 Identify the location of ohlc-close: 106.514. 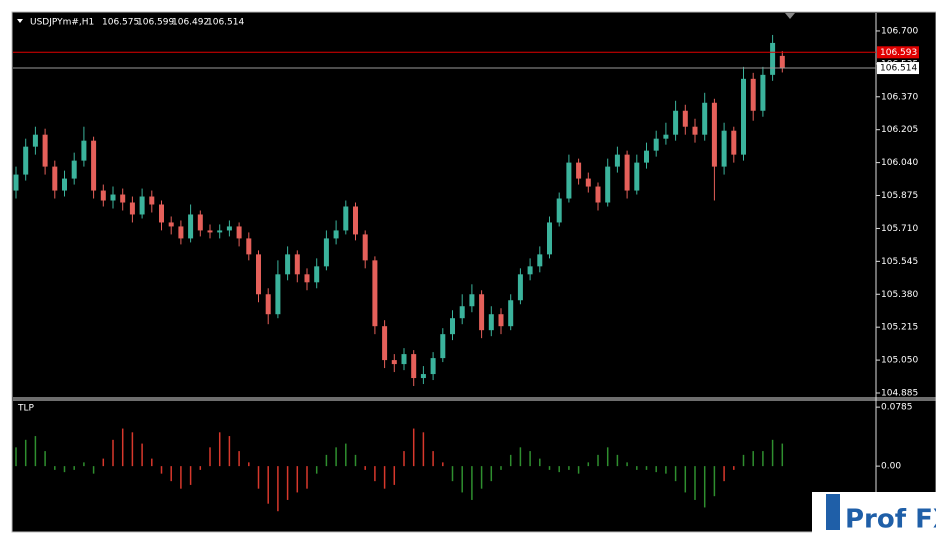
(225, 23).